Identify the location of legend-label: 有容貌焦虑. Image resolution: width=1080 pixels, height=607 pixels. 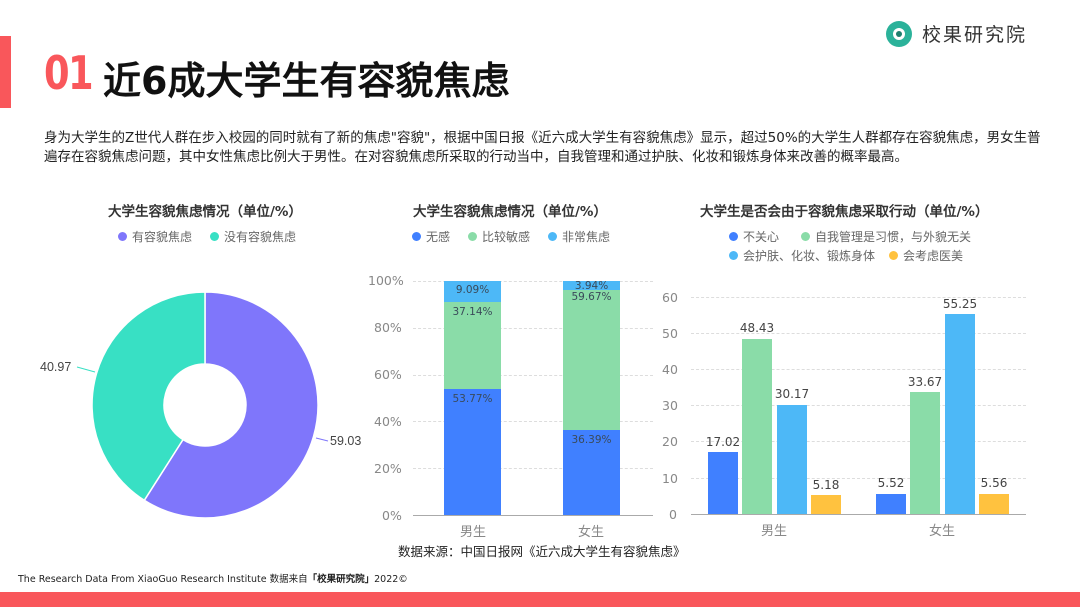
(162, 237).